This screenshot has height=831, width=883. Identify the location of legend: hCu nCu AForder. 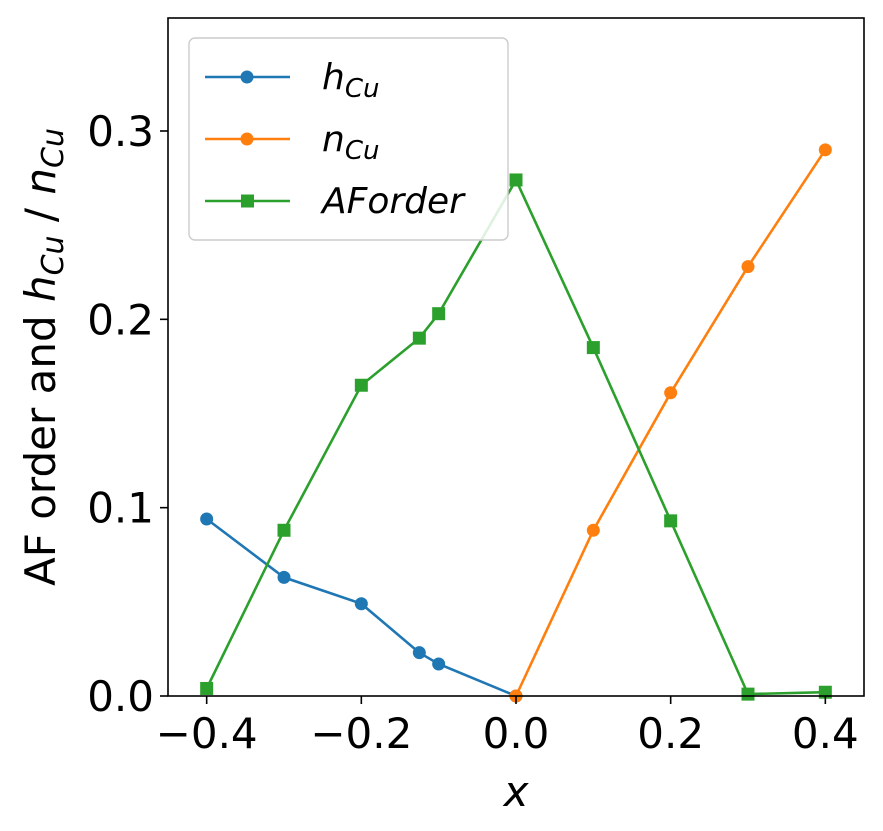
(348, 139).